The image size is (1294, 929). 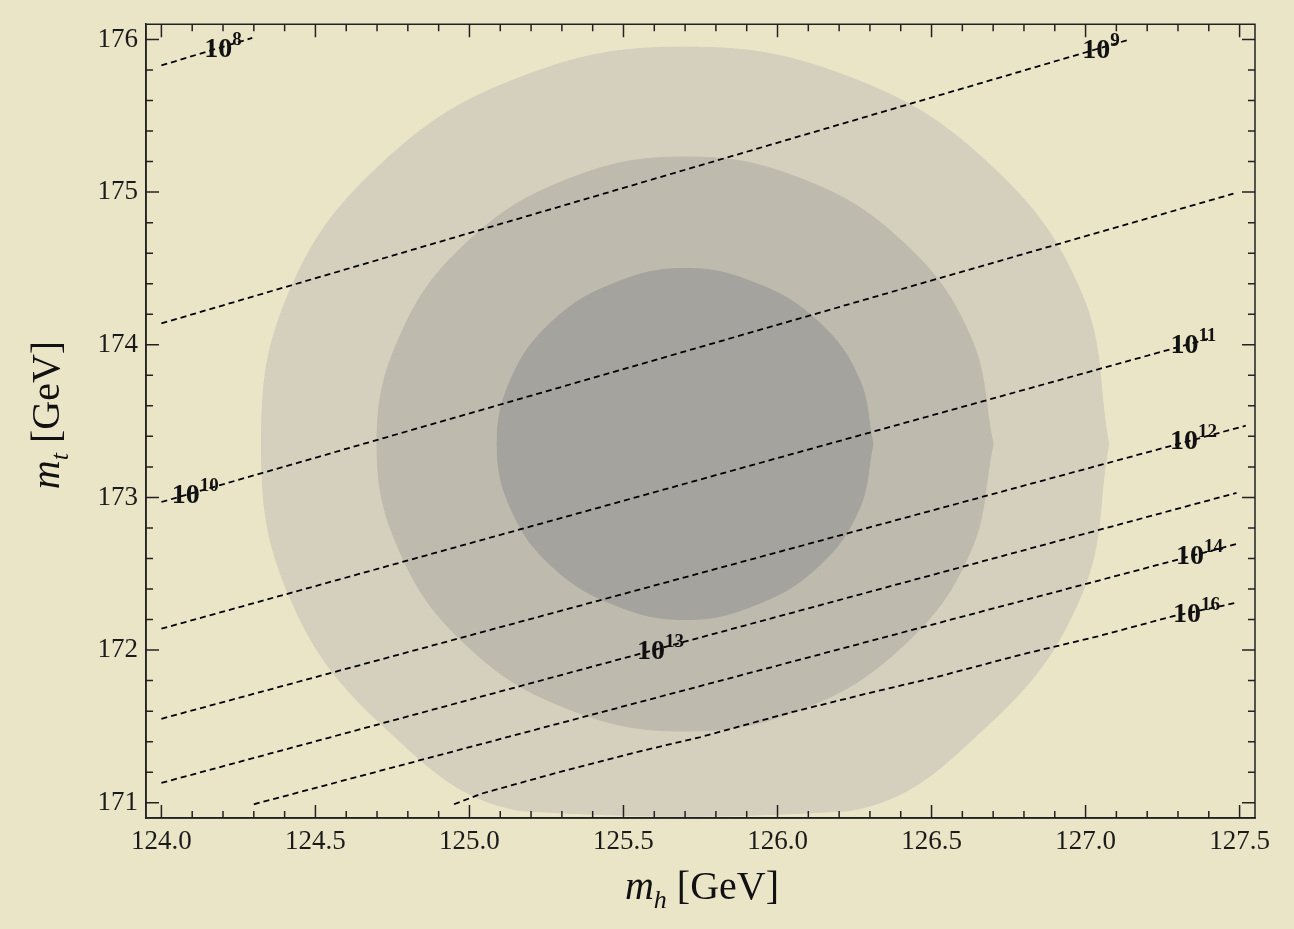 I want to click on x-tick-label: 127.5, so click(x=1239, y=840).